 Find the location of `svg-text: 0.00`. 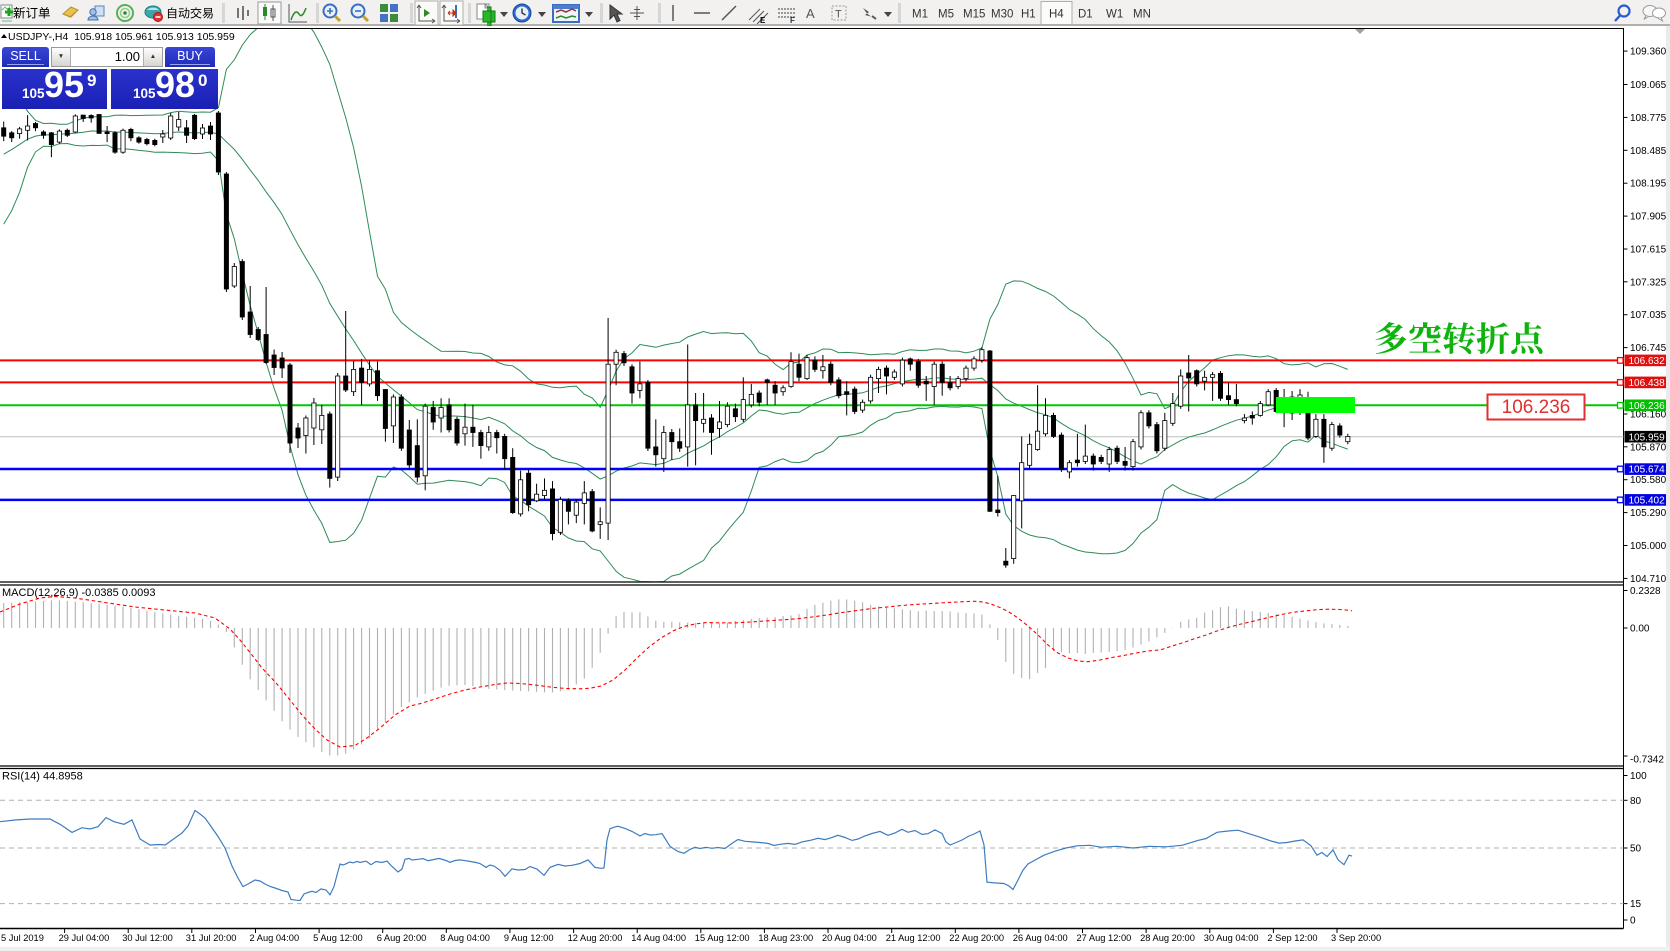

svg-text: 0.00 is located at coordinates (1640, 629).